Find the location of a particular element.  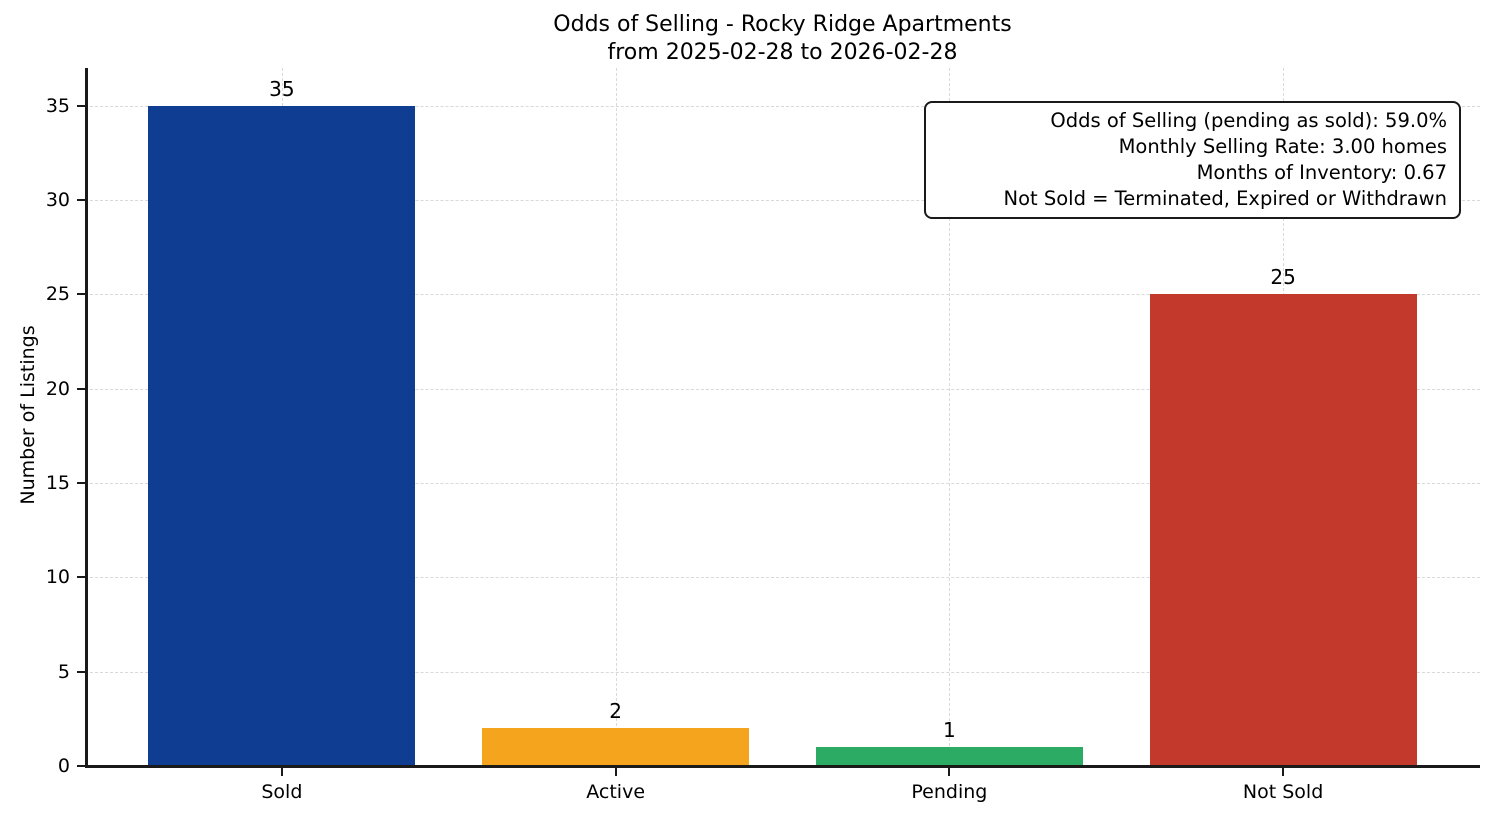

y-axis-spine is located at coordinates (86, 418).